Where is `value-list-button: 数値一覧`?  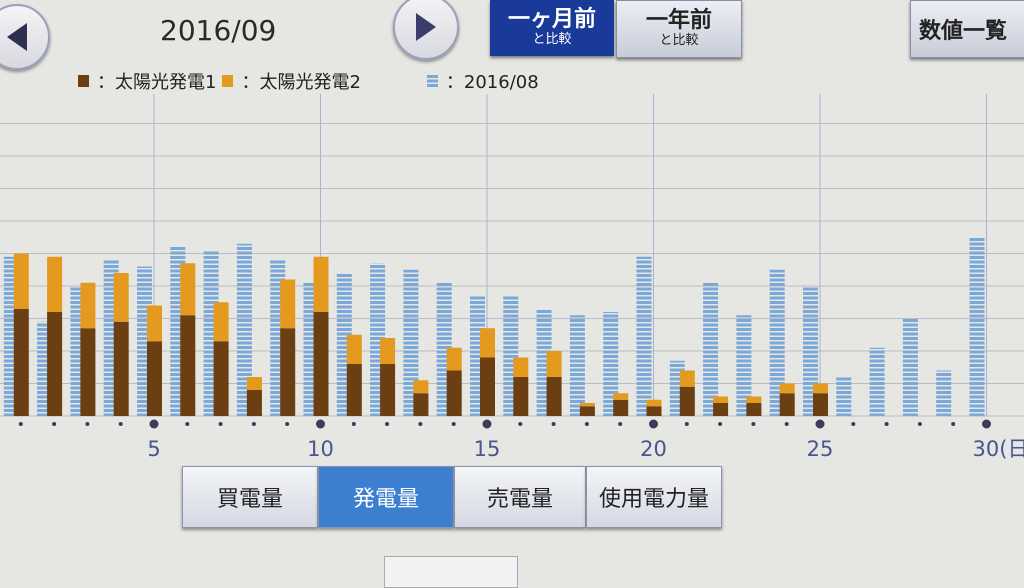 value-list-button: 数値一覧 is located at coordinates (967, 29).